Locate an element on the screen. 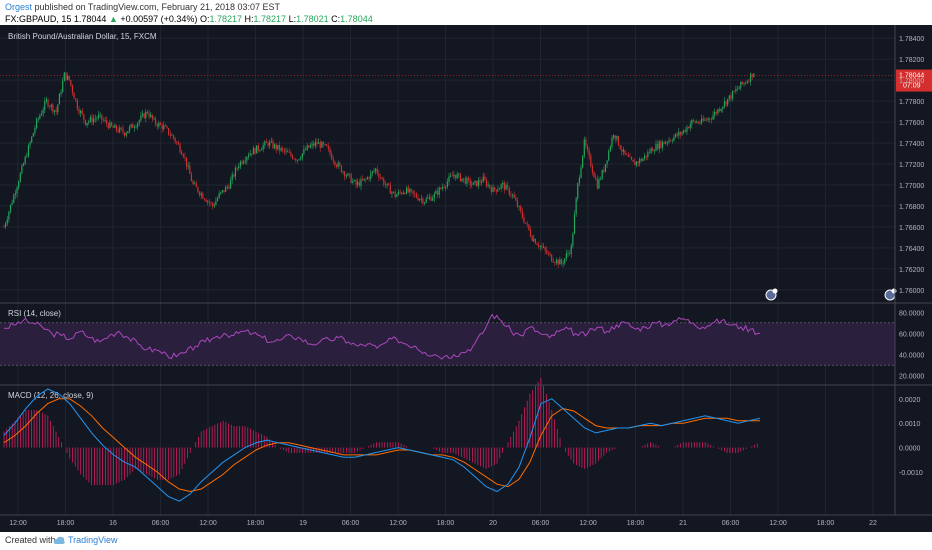  x-tick-label: 18:00 is located at coordinates (256, 523).